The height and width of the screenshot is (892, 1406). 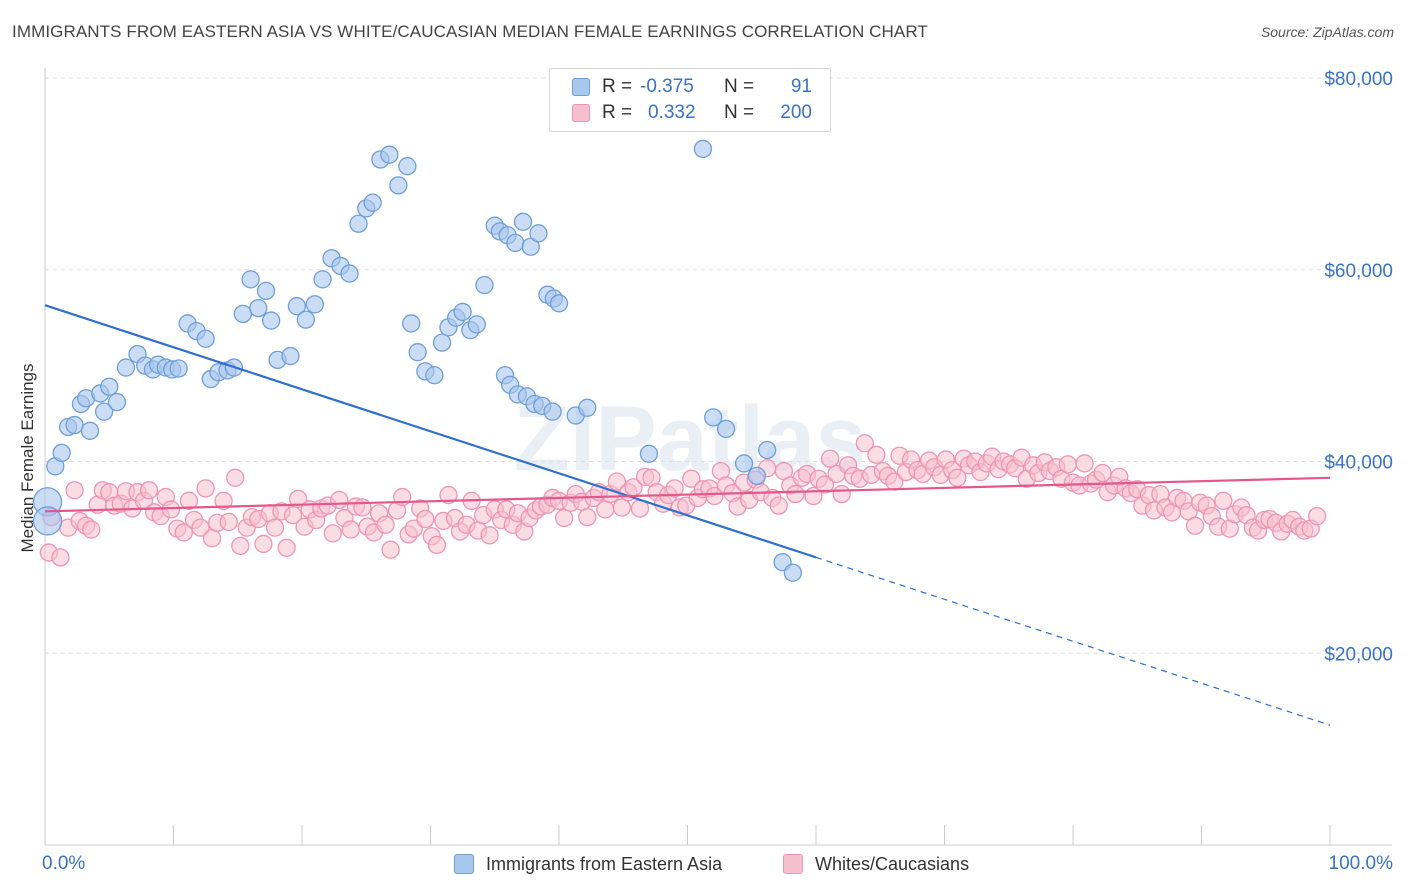 I want to click on correlation-legend: R = -0.375 N = 91 R = 0.332 N = 200, so click(x=690, y=100).